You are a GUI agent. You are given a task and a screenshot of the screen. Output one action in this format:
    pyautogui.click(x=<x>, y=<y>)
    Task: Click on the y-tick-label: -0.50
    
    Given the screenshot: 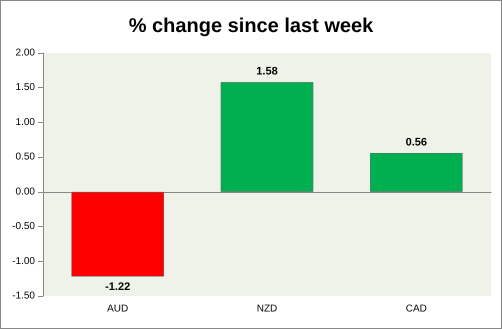 What is the action you would take?
    pyautogui.click(x=24, y=226)
    